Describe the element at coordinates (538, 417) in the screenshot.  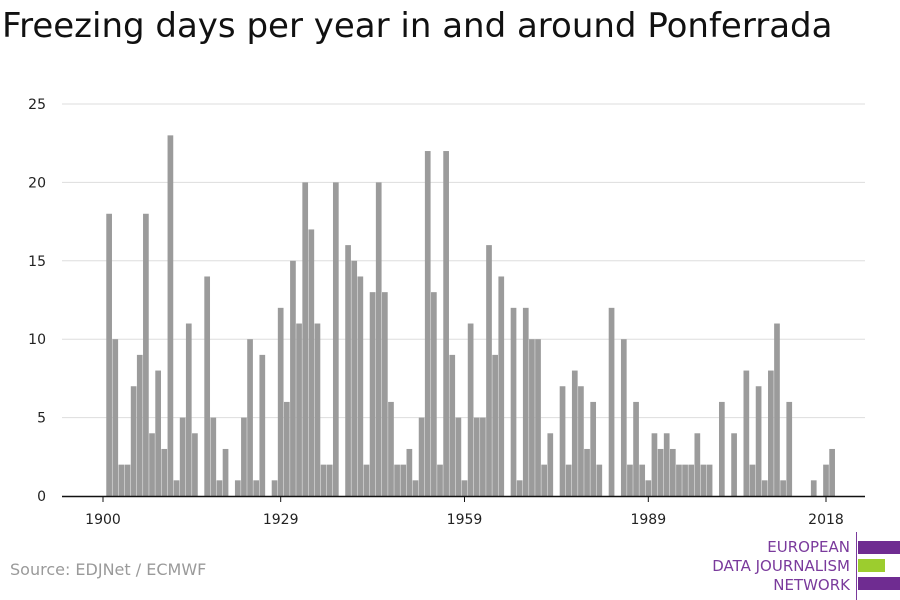
I see `bar-1971` at that location.